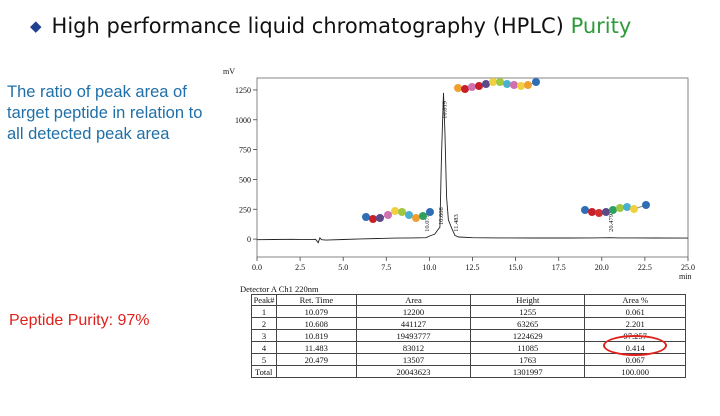  I want to click on peak-table-header: Peak# Ret. Time Area Height Area %, so click(468, 300).